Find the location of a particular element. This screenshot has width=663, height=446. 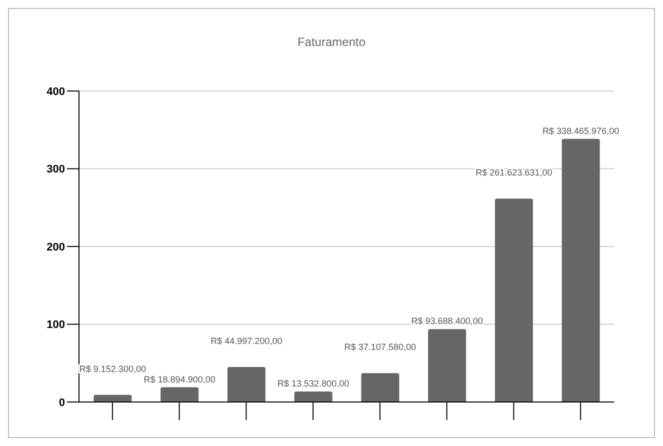

data-label: R$ 338.465.976,00 is located at coordinates (581, 131).